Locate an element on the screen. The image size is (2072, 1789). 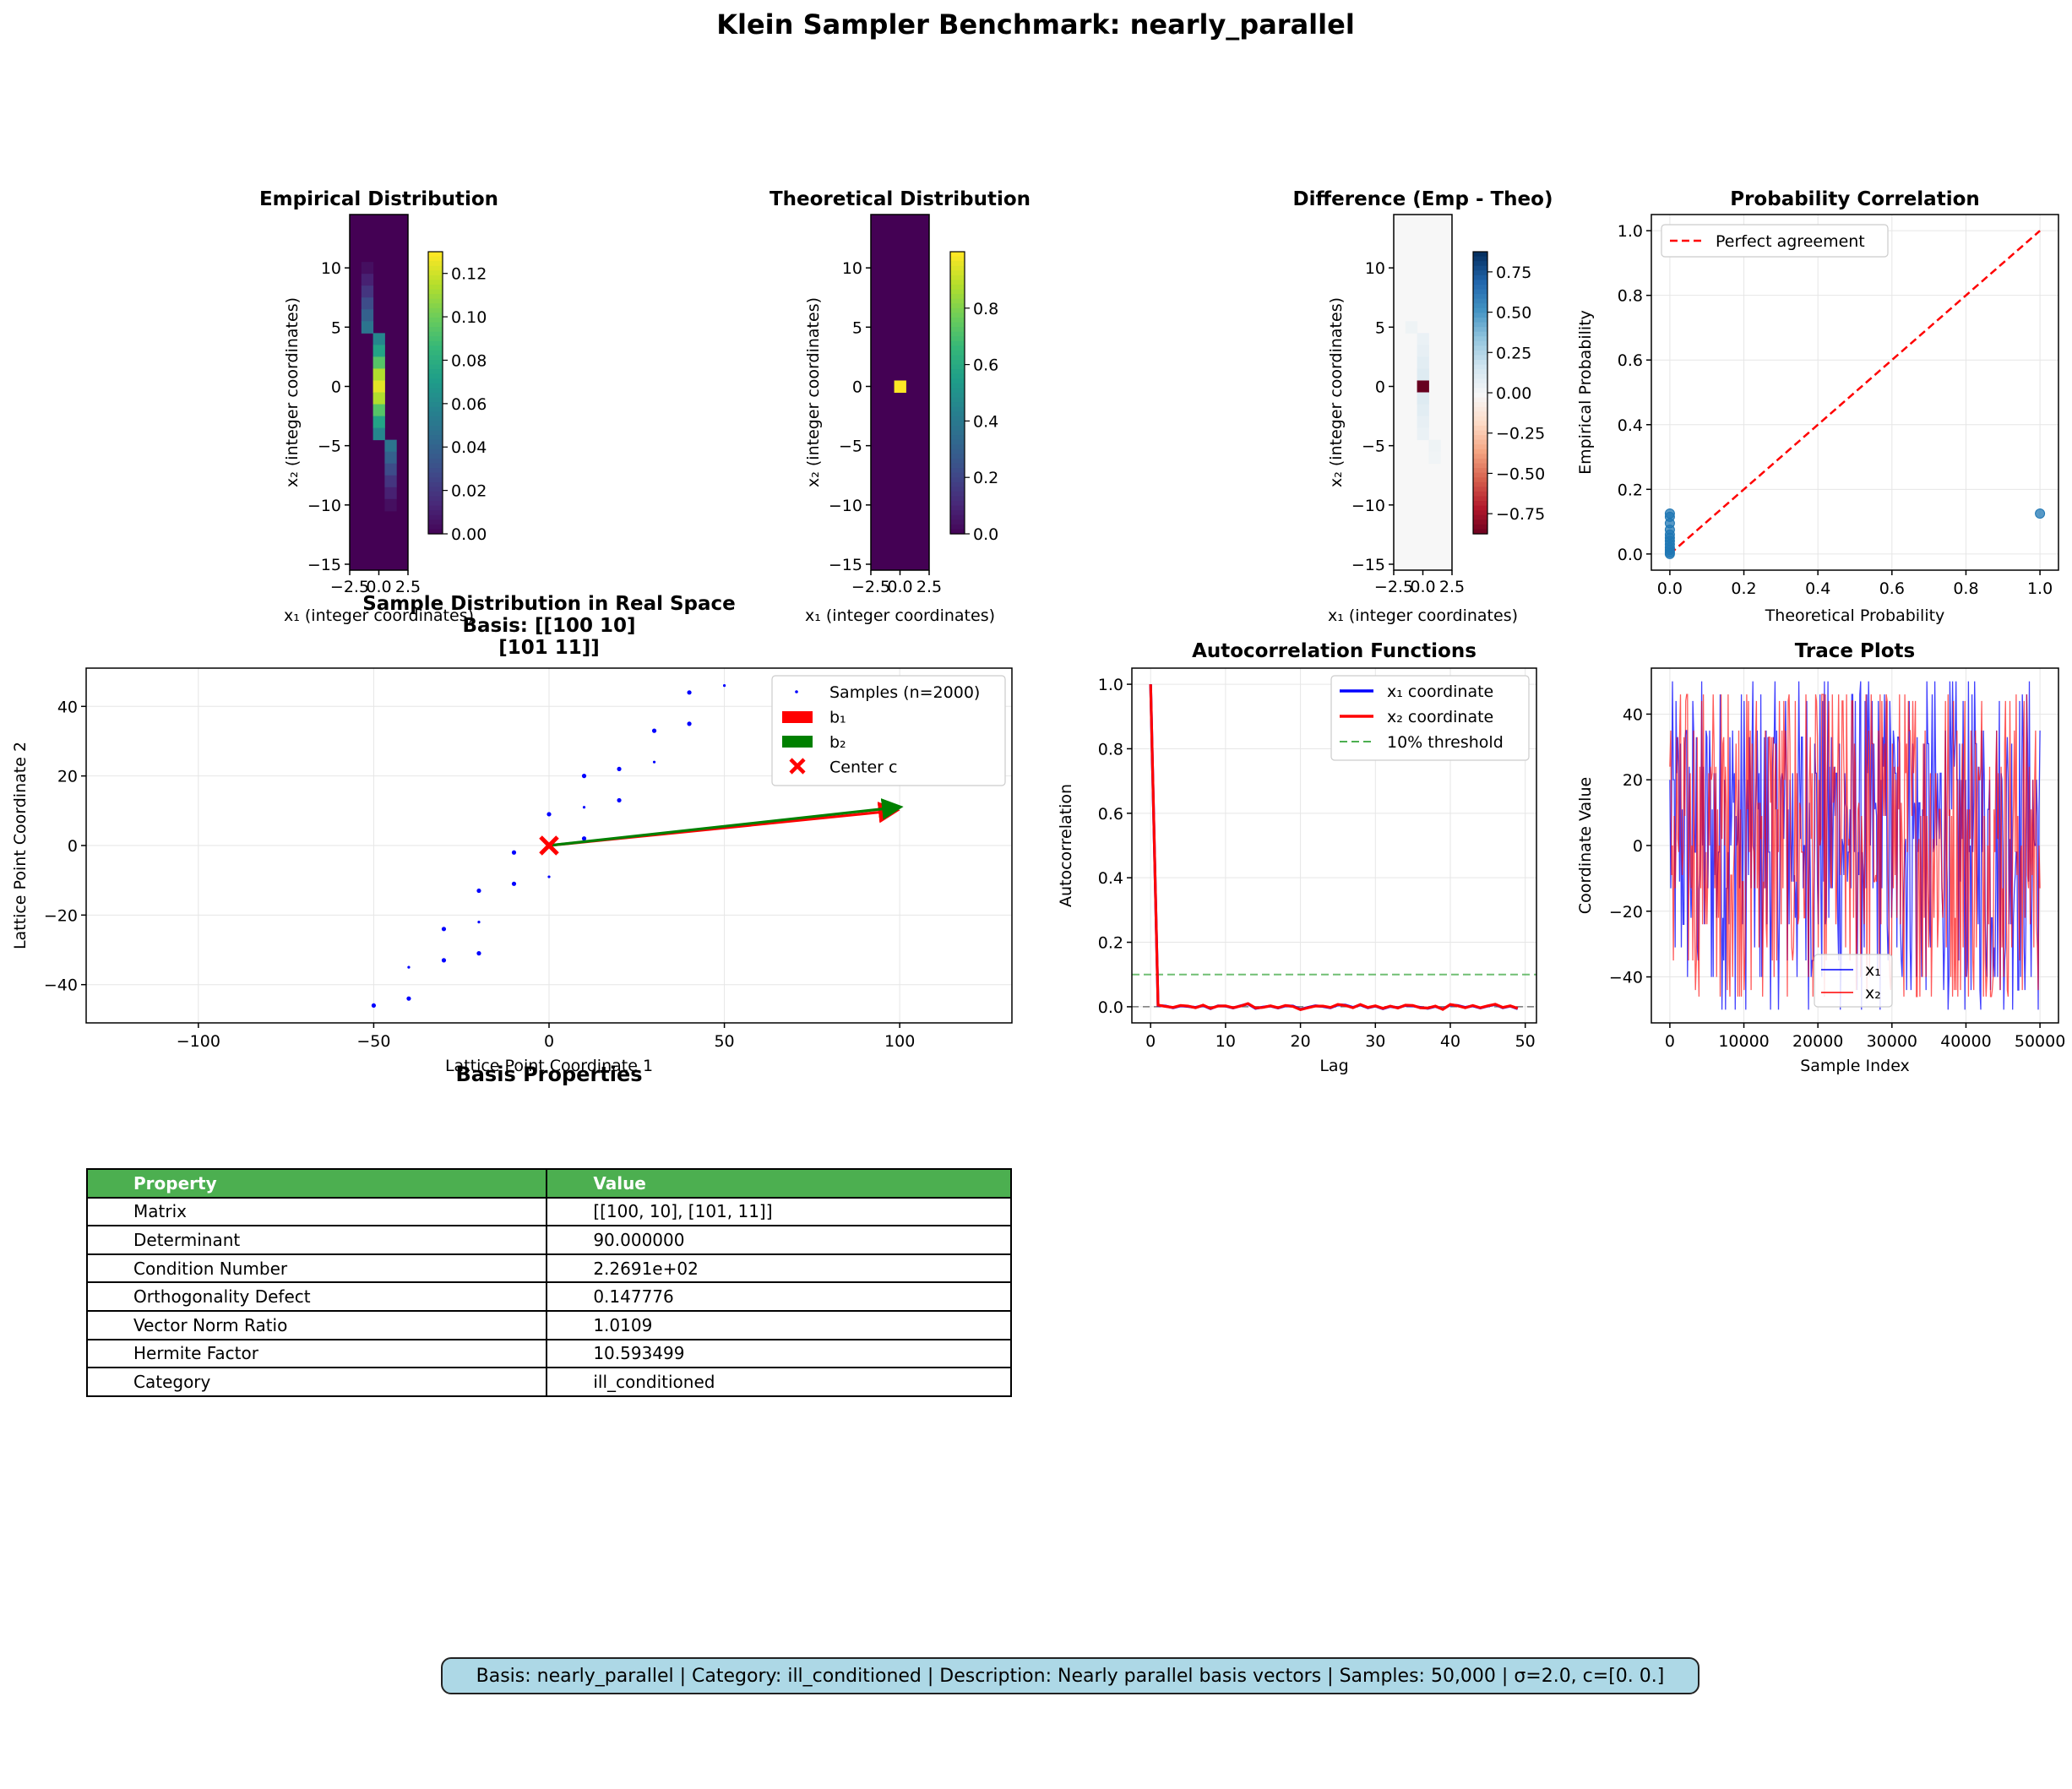
table-cell: Vector Norm Ratio is located at coordinates (316, 1324).